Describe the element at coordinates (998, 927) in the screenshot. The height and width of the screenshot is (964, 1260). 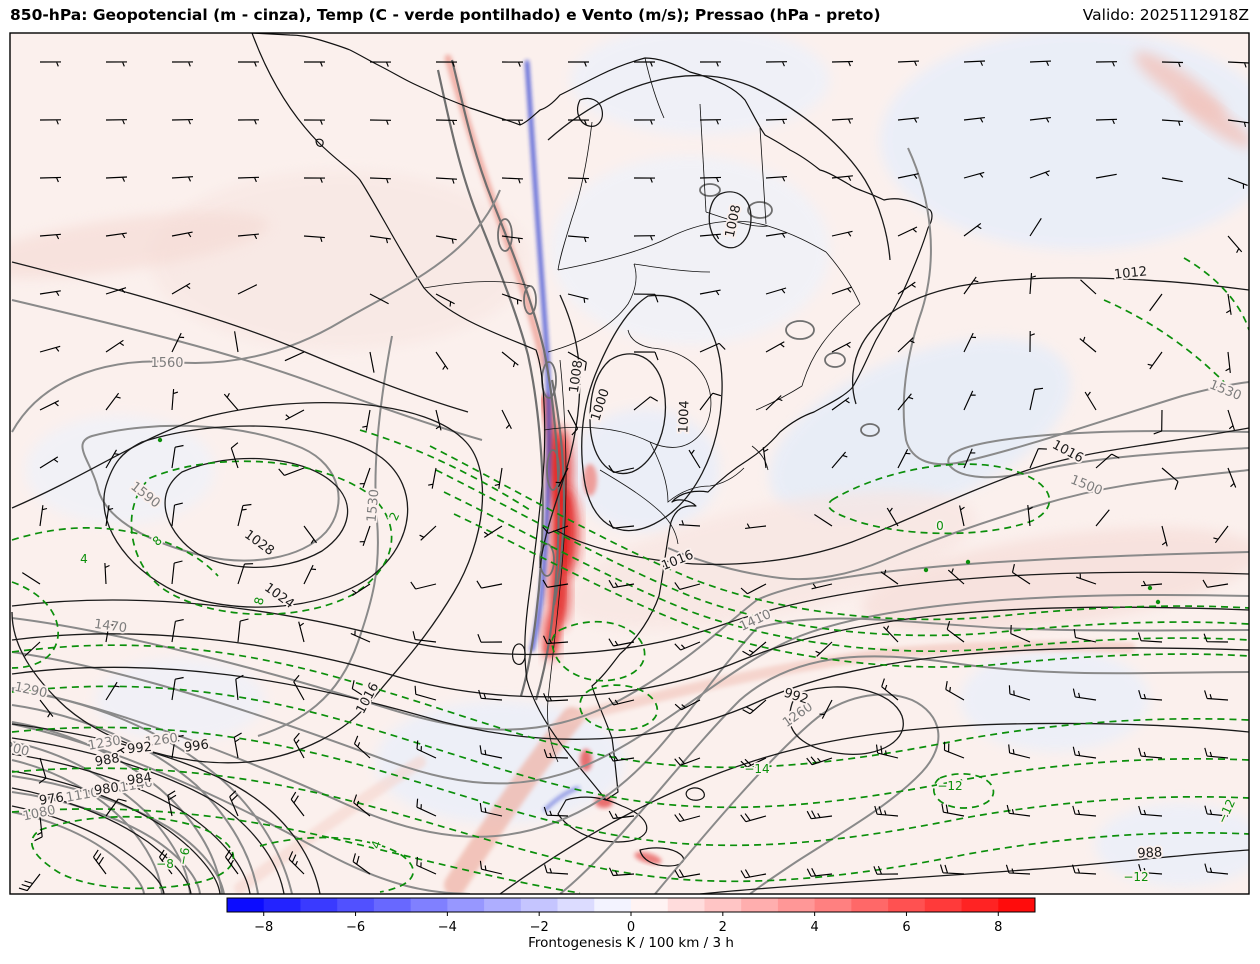
I see `colorbar-tick-label: 8` at that location.